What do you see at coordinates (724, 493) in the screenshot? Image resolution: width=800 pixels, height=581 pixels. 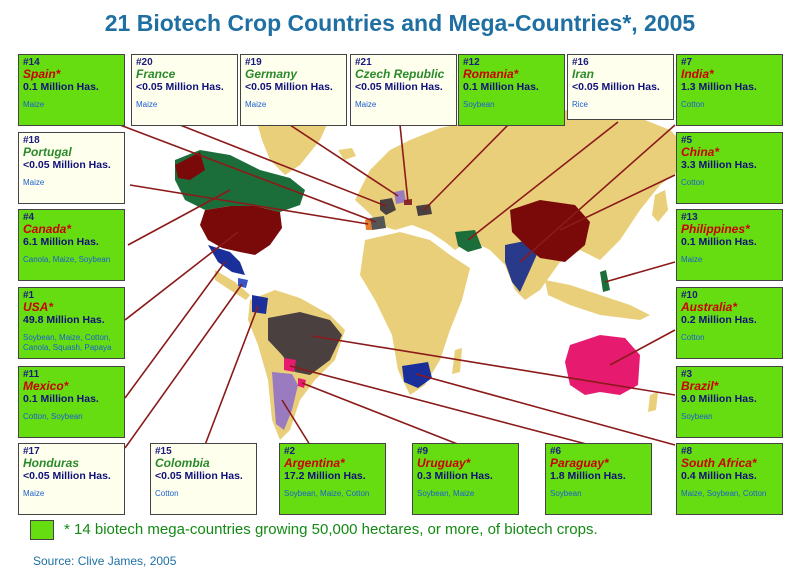 I see `country-crops: Maize, Soybean, Cotton` at bounding box center [724, 493].